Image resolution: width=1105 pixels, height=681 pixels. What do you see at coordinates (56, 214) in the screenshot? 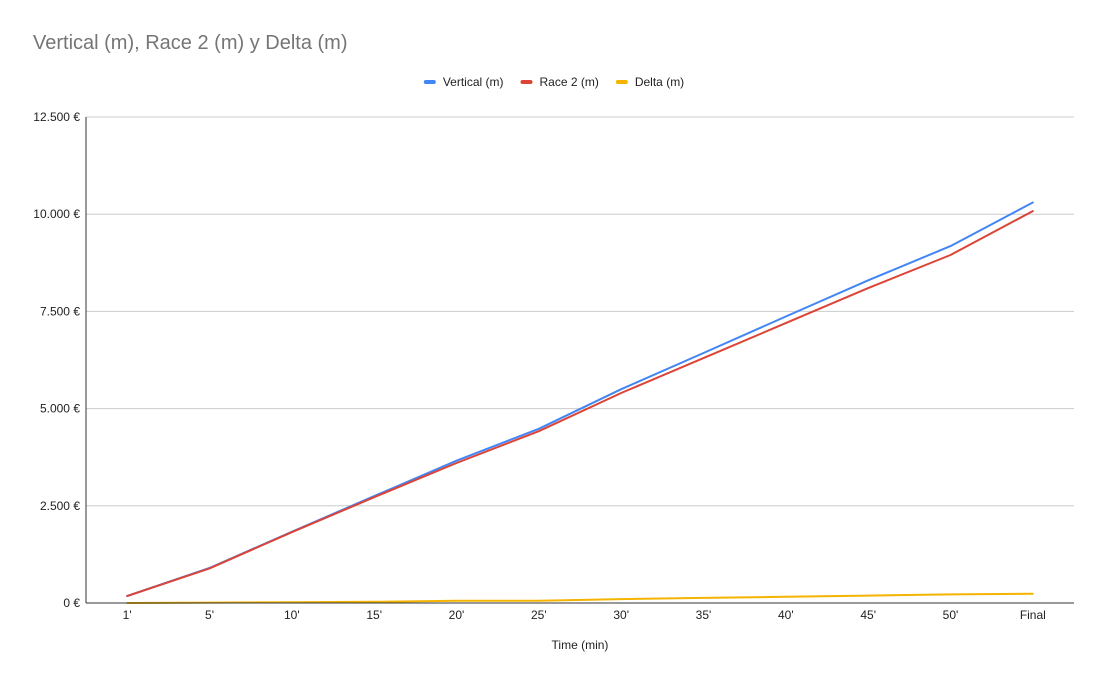
I see `y-tick-label: 10.000 €` at bounding box center [56, 214].